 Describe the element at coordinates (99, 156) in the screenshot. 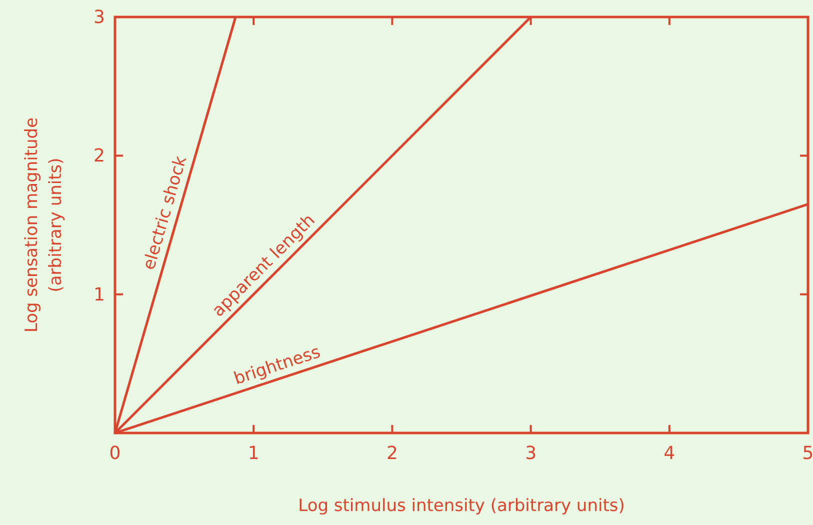

I see `y-tick-label: 2` at that location.